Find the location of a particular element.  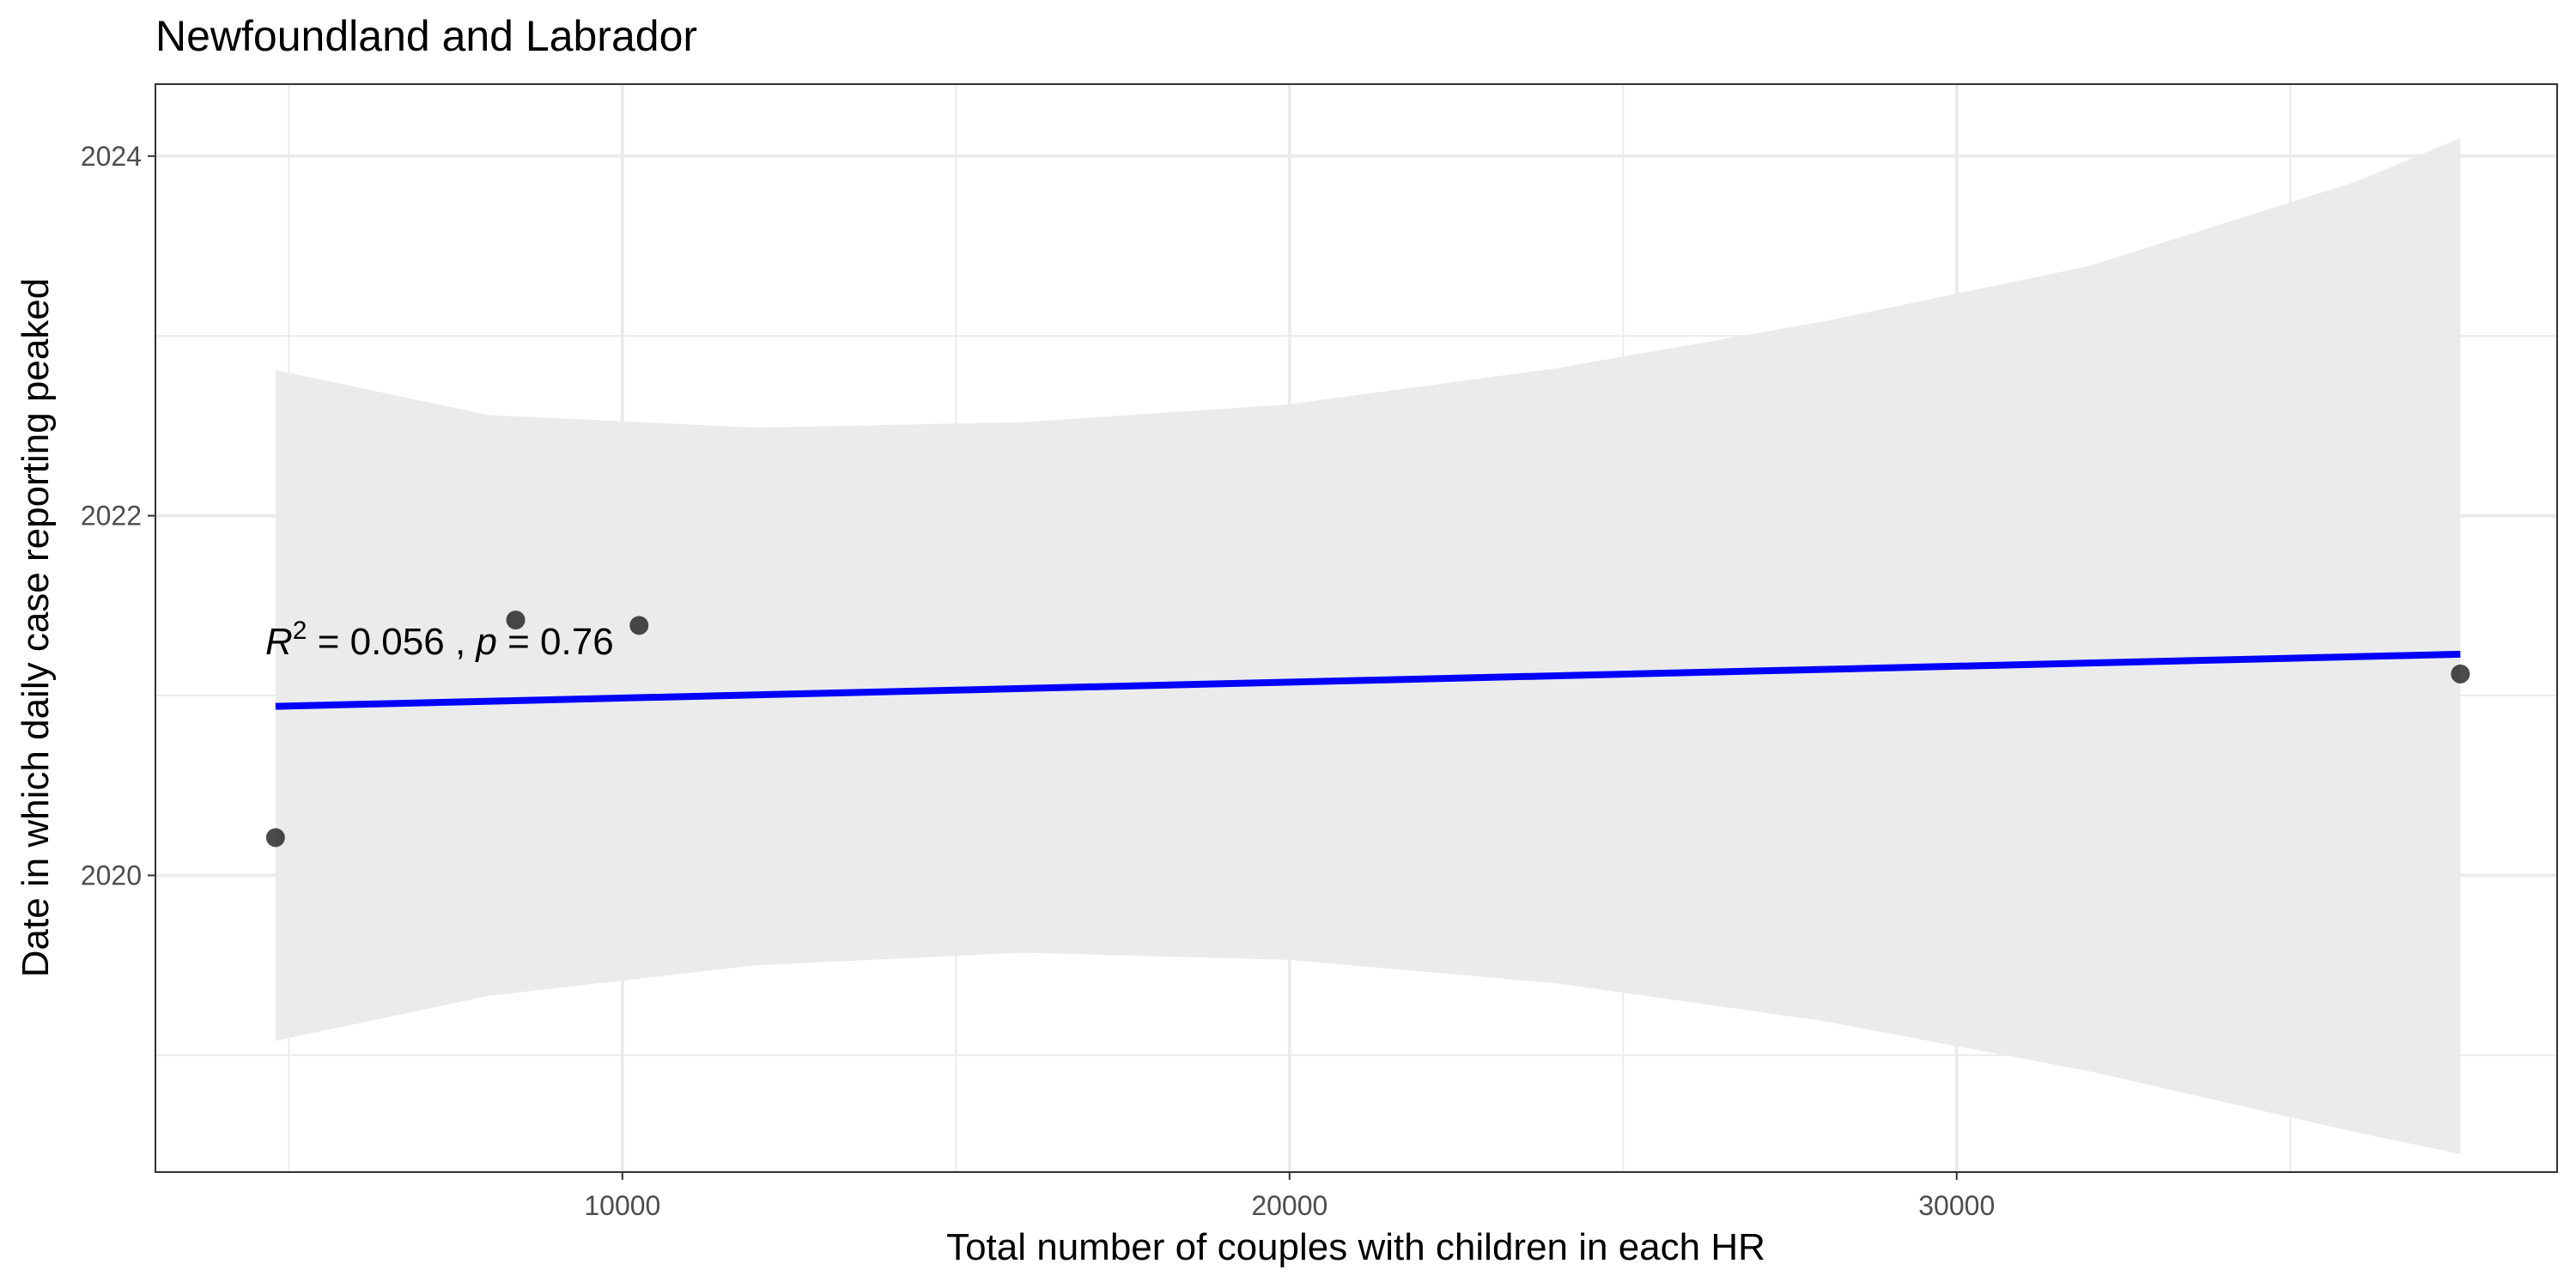

y-axis-ticks: 2020 2022 2024 is located at coordinates (118, 515).